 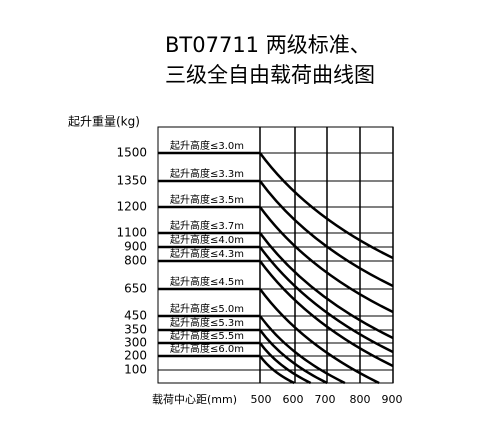 What do you see at coordinates (207, 173) in the screenshot?
I see `height-label: 起升高度≤3.3m` at bounding box center [207, 173].